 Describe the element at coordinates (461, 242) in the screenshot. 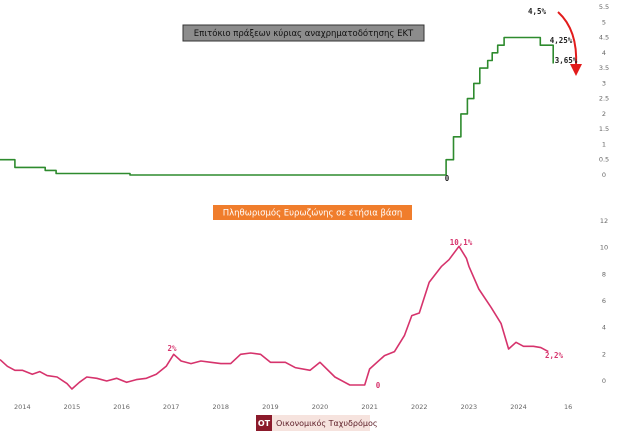

I see `annotation: 10,1%` at that location.